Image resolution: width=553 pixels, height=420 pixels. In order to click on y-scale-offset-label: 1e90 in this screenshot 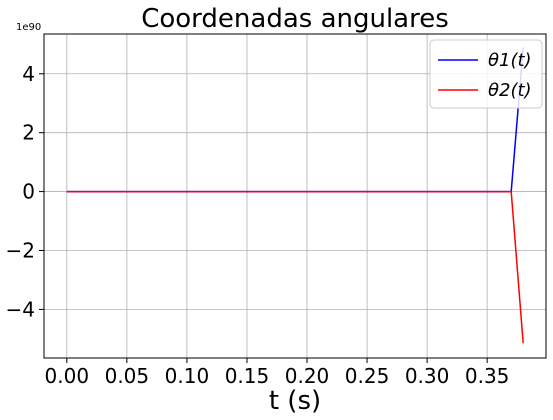, I will do `click(28, 27)`.